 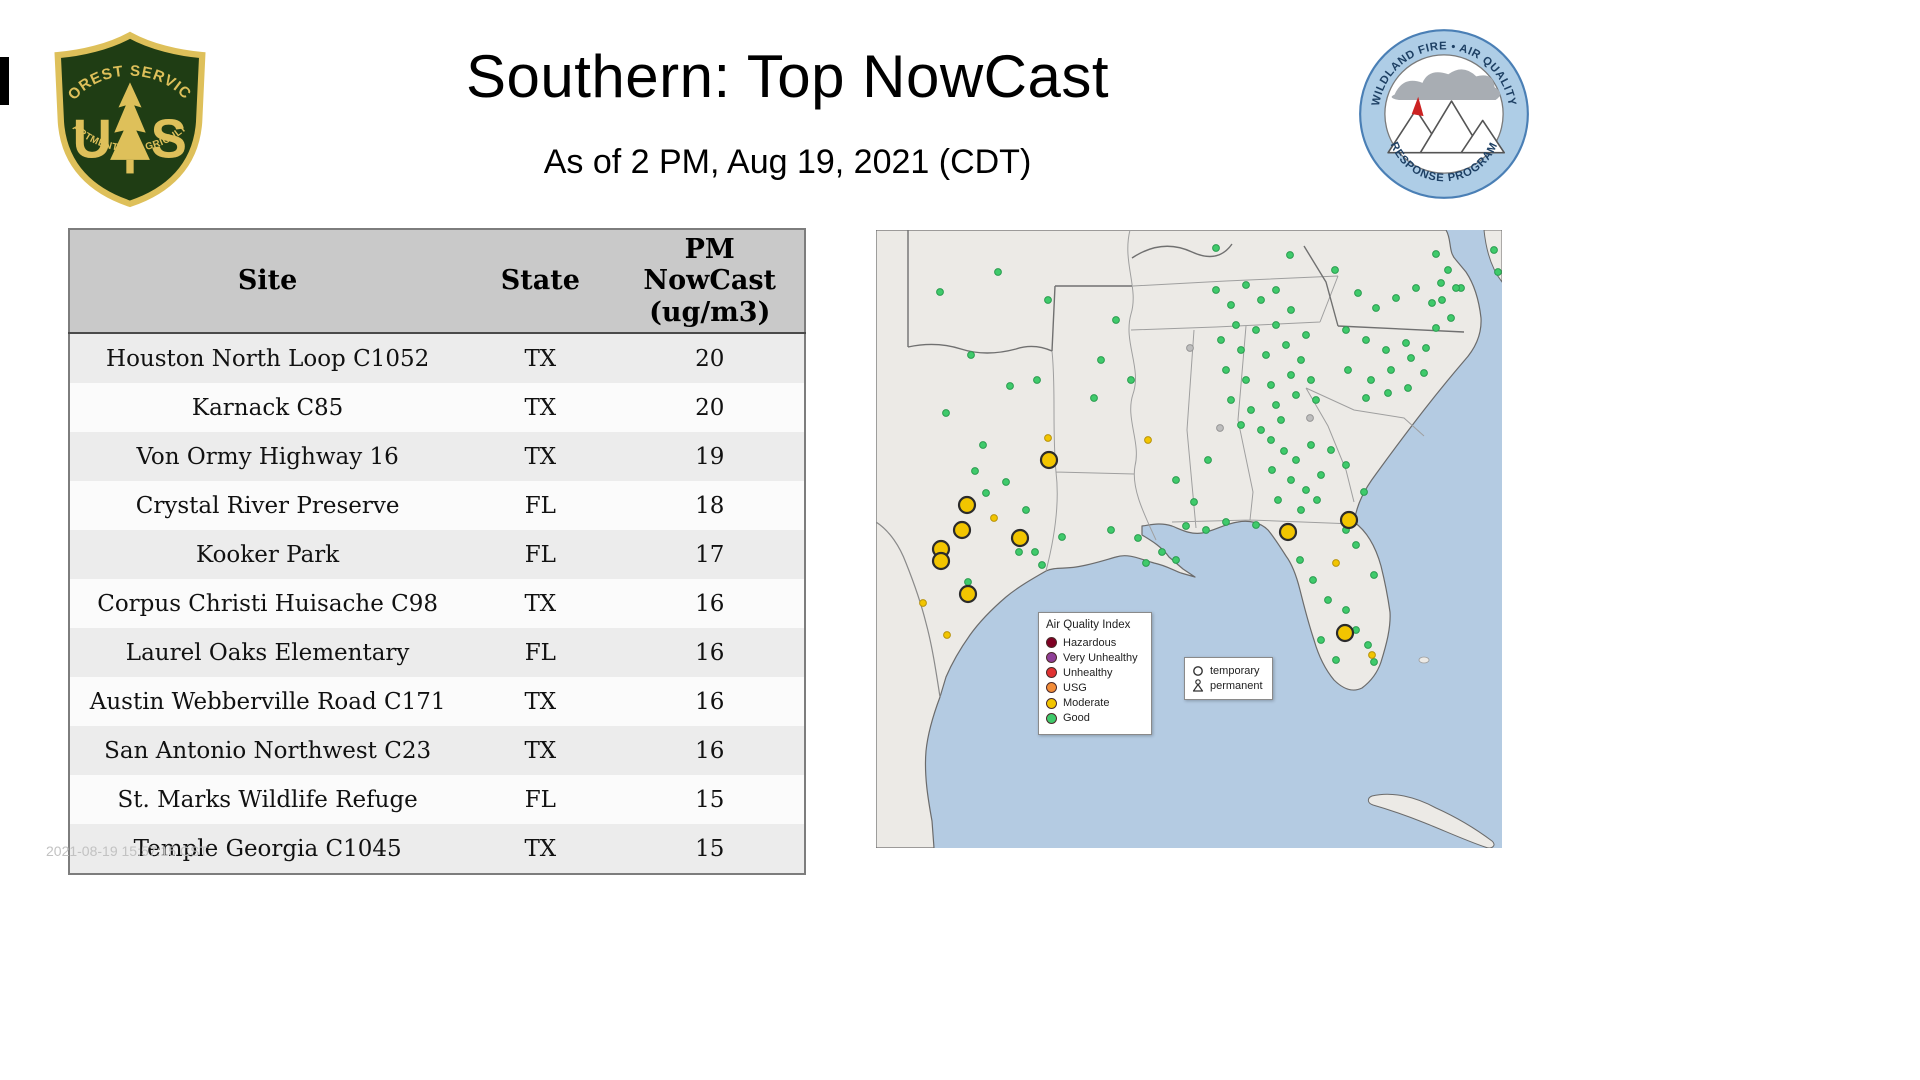 I want to click on site-cell: Temple Georgia C1045, so click(x=267, y=849).